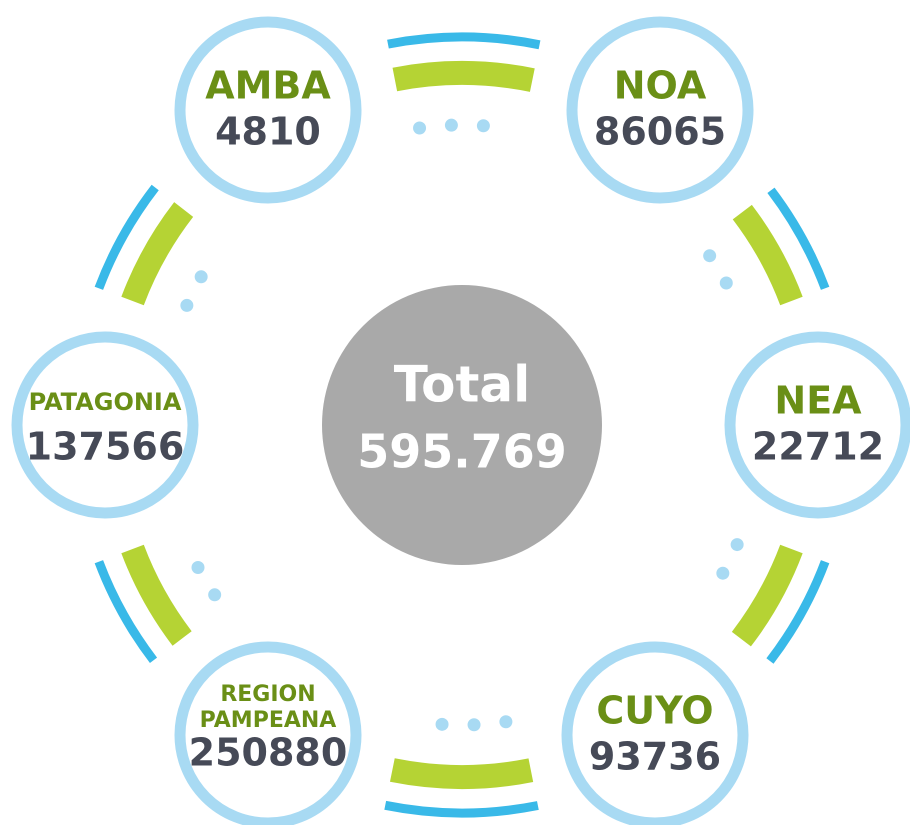  Describe the element at coordinates (268, 132) in the screenshot. I see `node-value: 4810` at that location.